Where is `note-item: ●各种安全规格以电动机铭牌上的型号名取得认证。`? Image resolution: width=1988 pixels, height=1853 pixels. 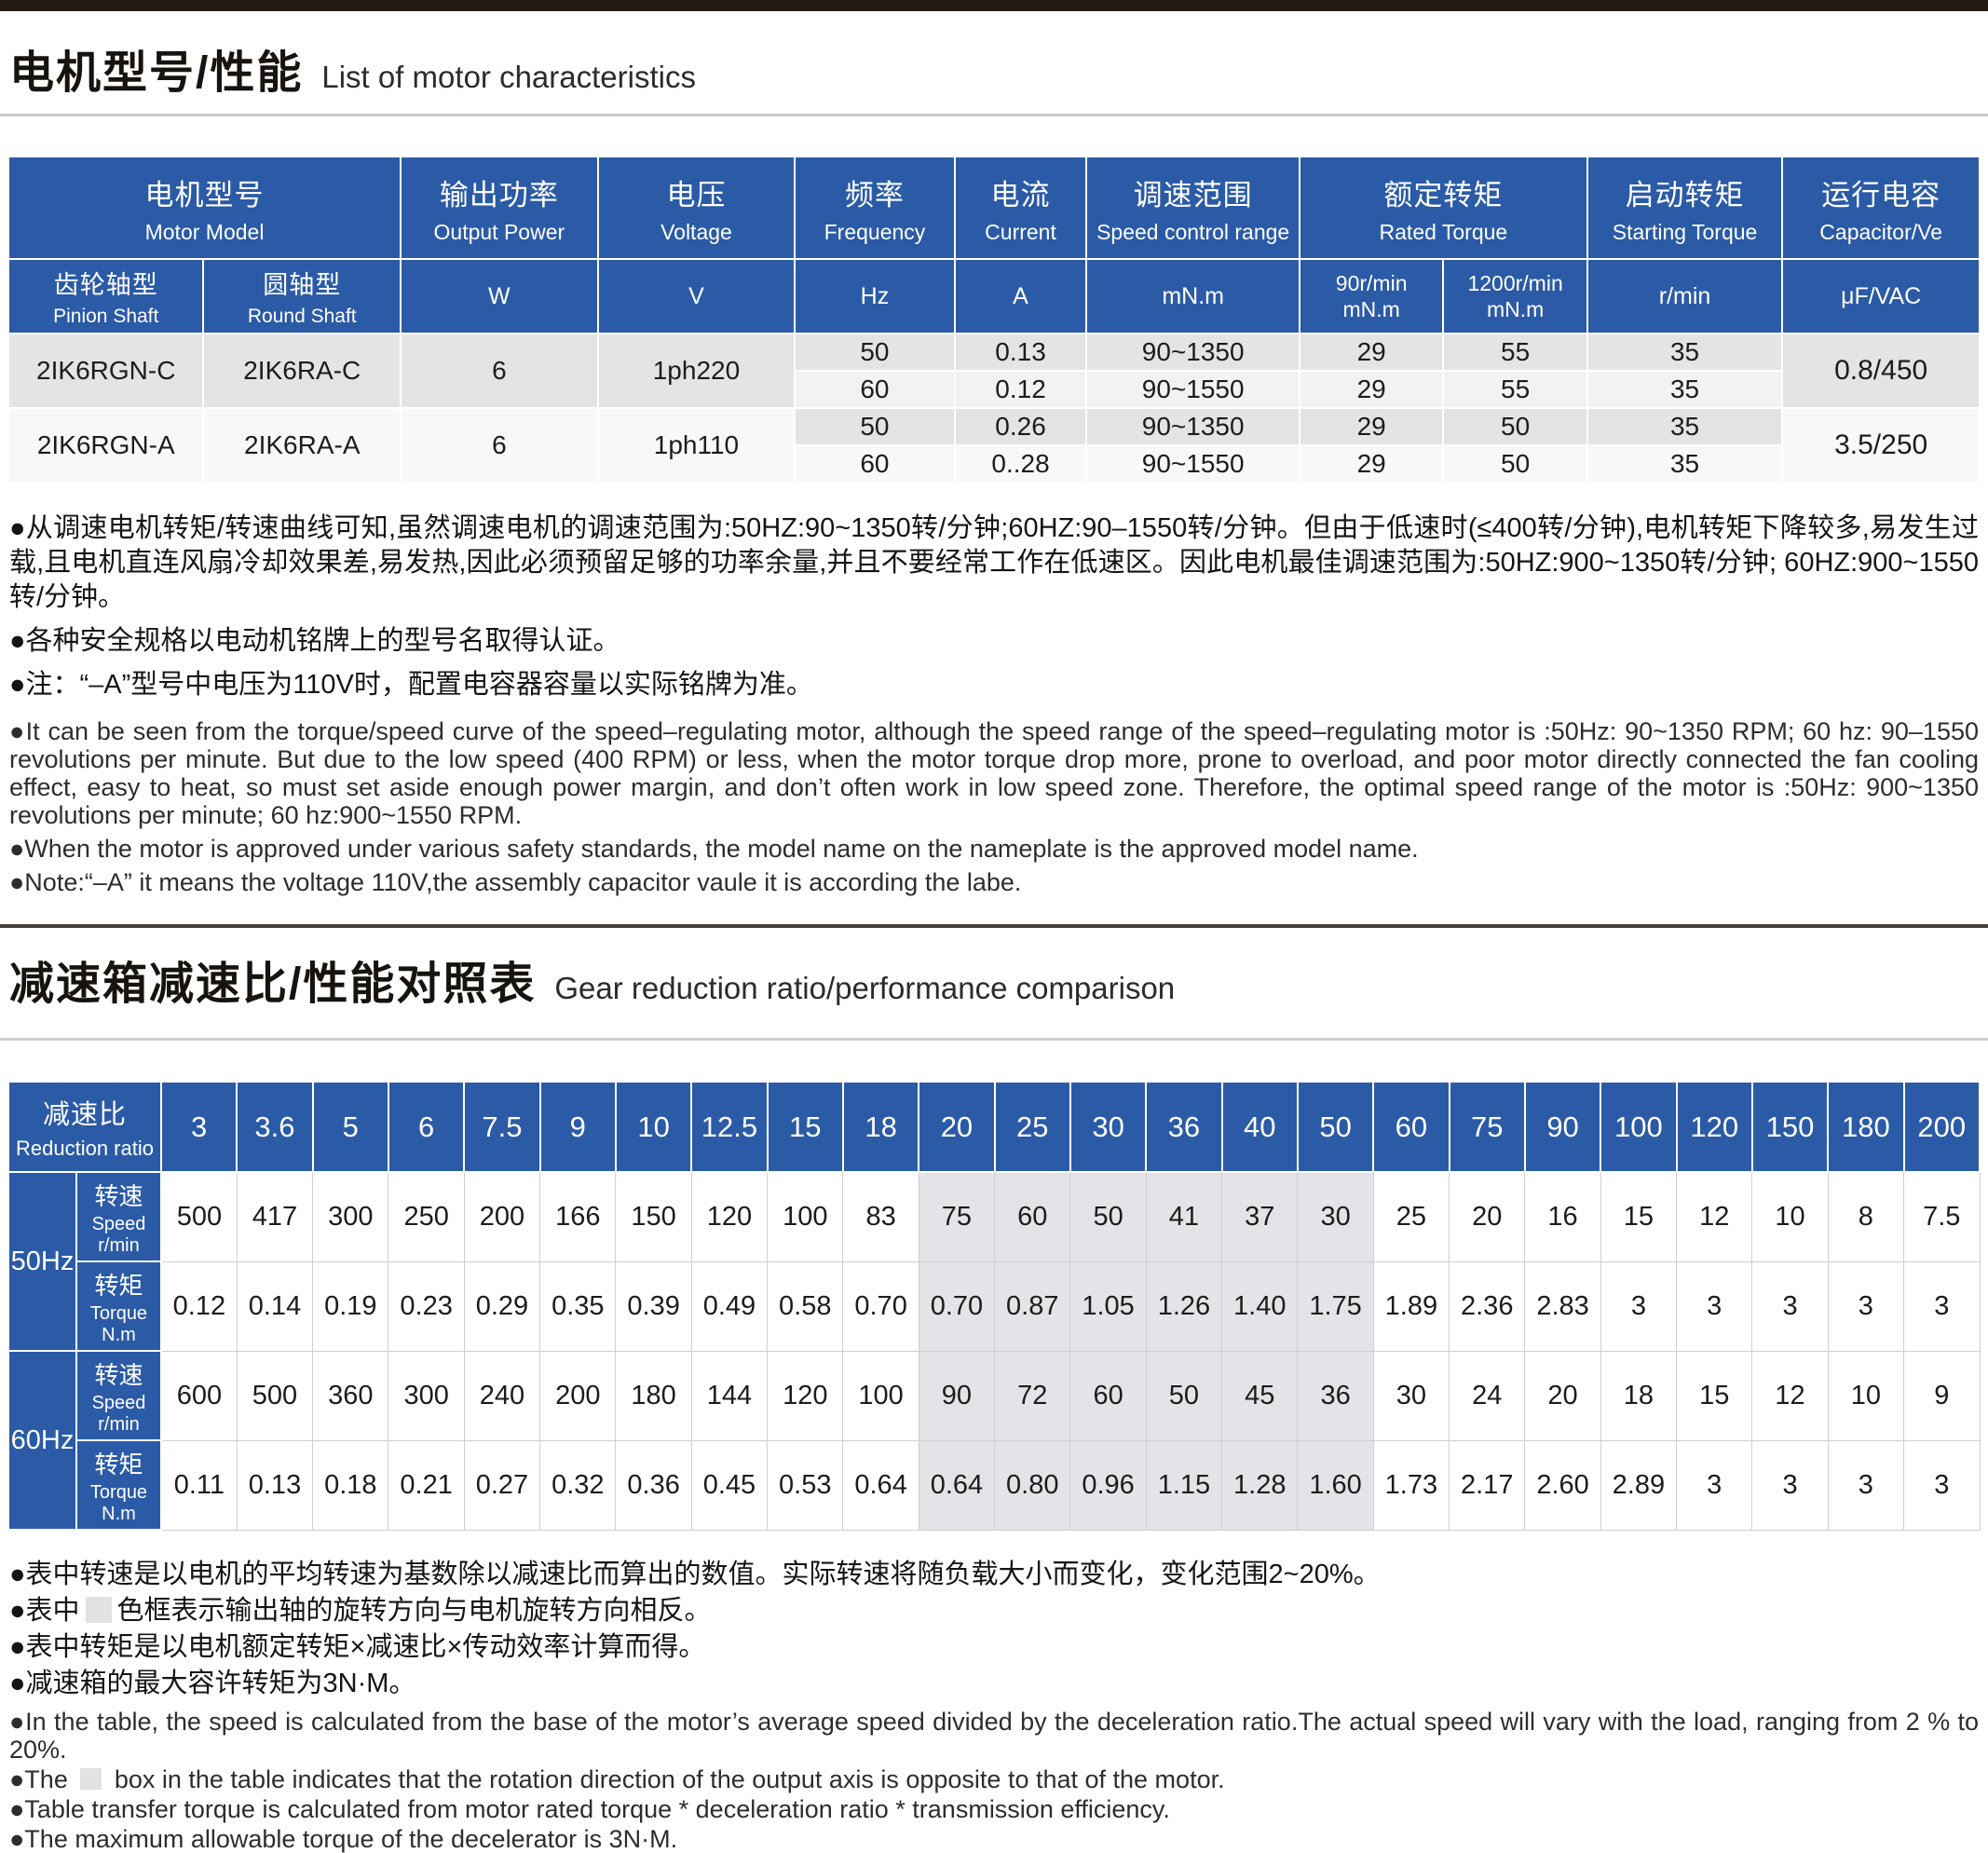
note-item: ●各种安全规格以电动机铭牌上的型号名取得认证。 is located at coordinates (315, 641).